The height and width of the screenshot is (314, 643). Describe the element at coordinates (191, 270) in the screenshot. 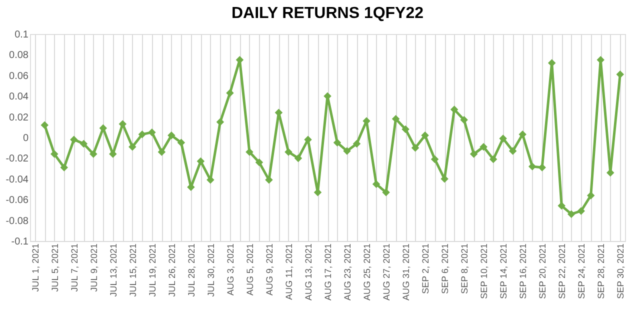

I see `x-tick-label: JUL 28, 2021` at that location.